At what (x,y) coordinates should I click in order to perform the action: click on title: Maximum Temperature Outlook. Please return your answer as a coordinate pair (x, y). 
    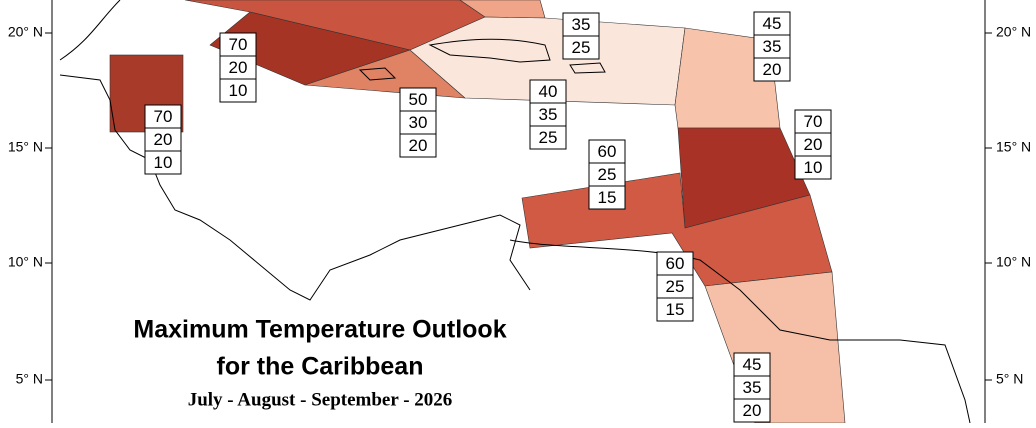
    Looking at the image, I should click on (319, 330).